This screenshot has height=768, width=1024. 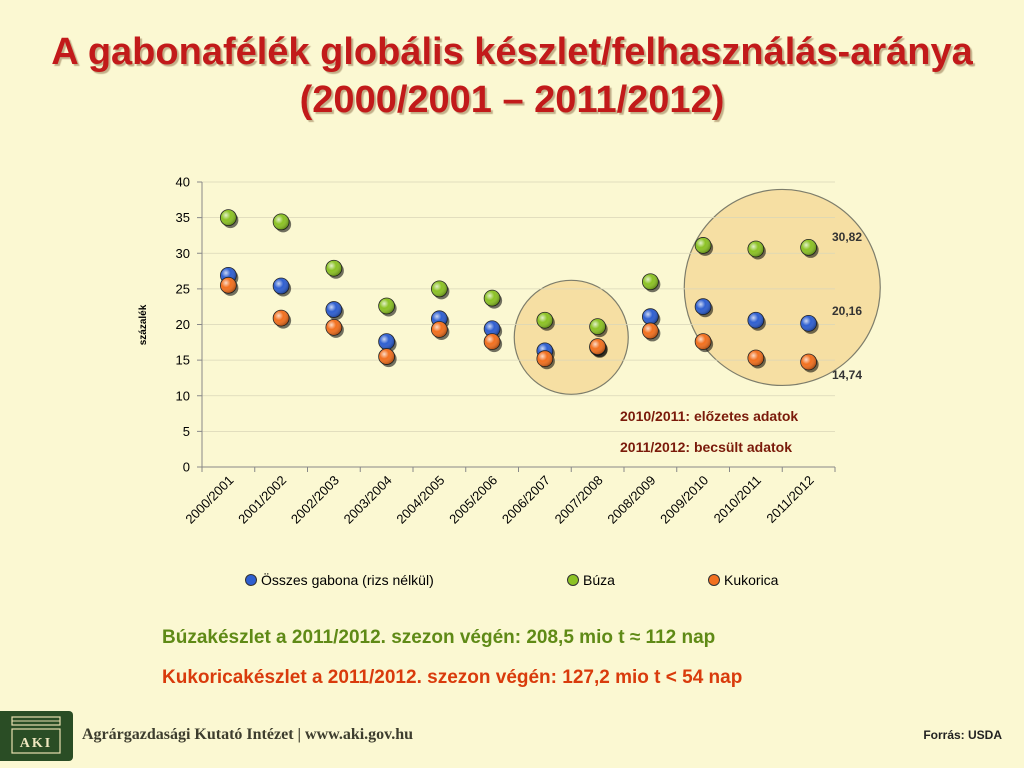 What do you see at coordinates (420, 500) in the screenshot?
I see `x-tick-label: 2004/2005` at bounding box center [420, 500].